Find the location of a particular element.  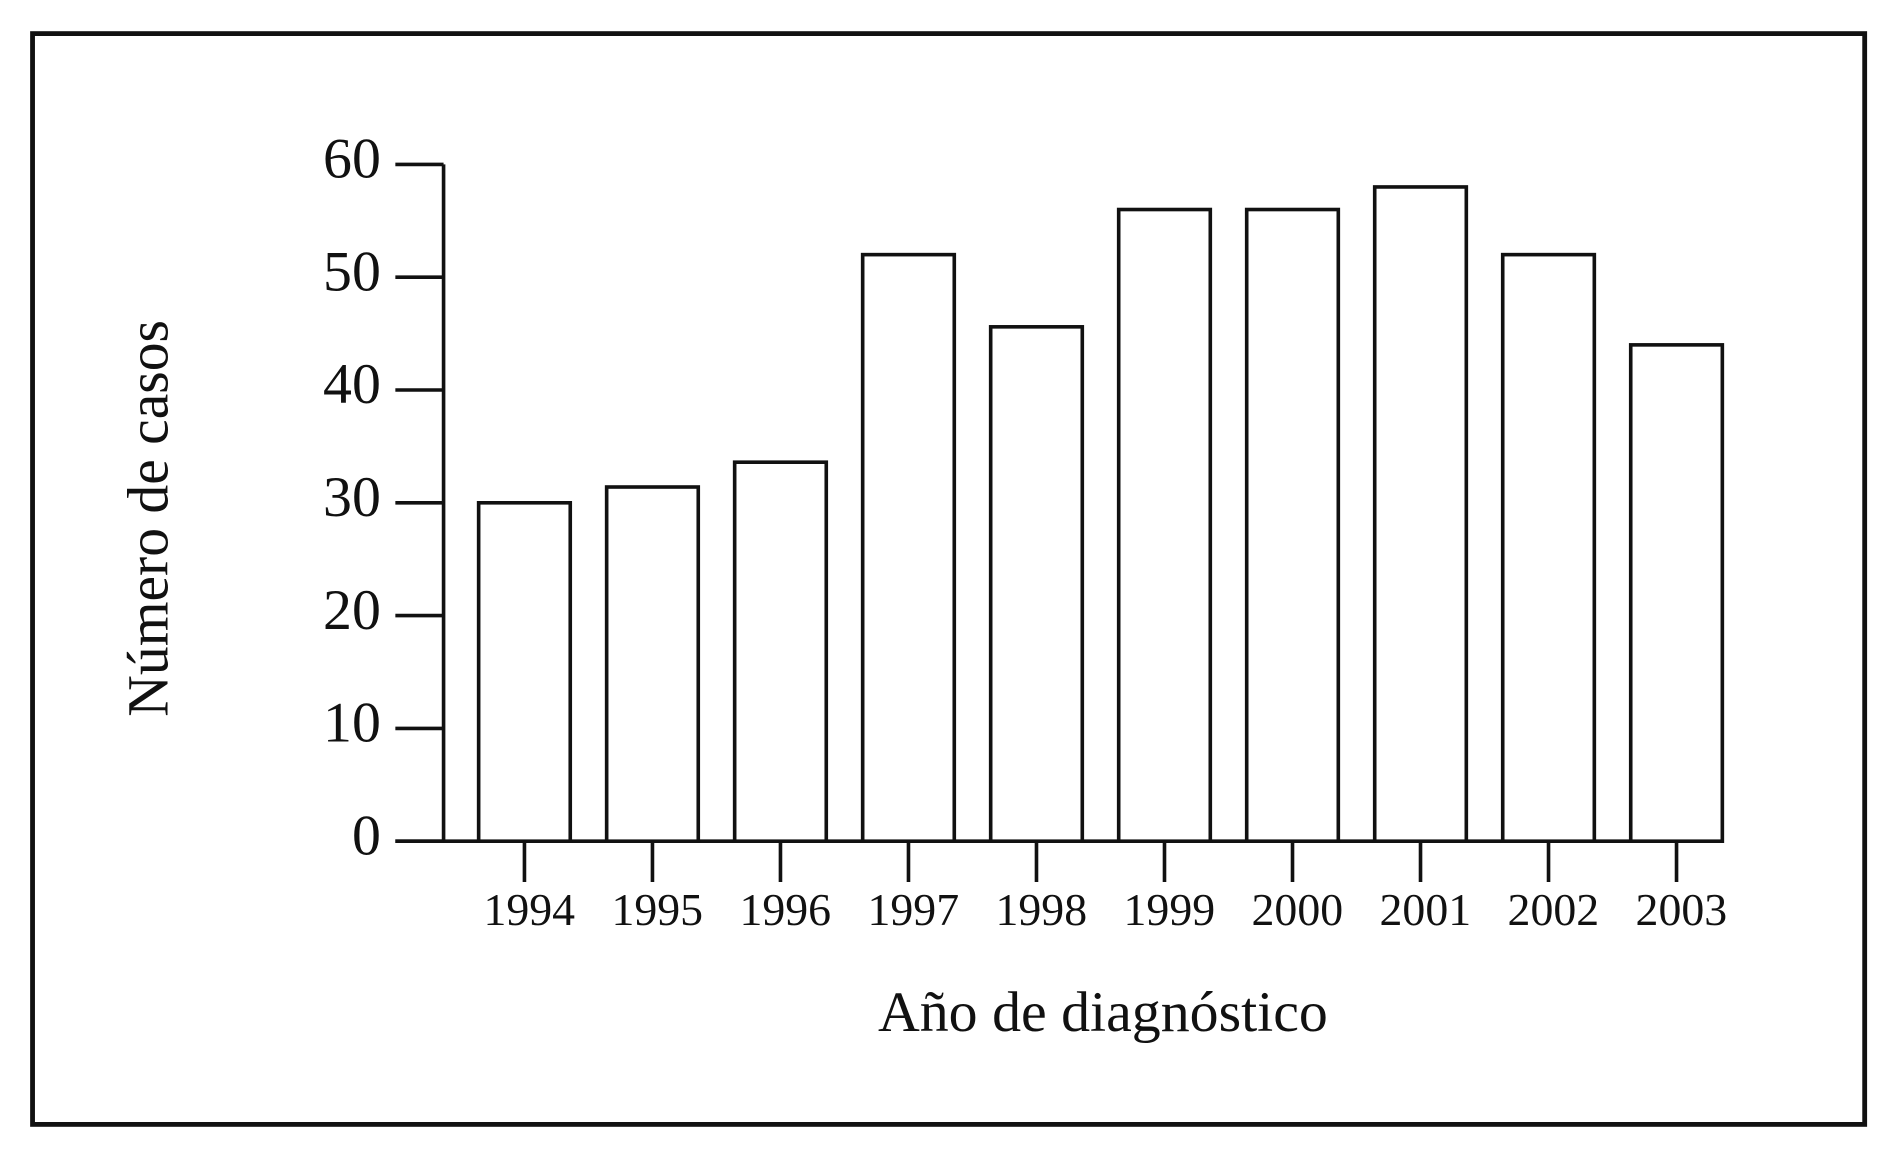

x-tick-label: 1997 is located at coordinates (914, 909).